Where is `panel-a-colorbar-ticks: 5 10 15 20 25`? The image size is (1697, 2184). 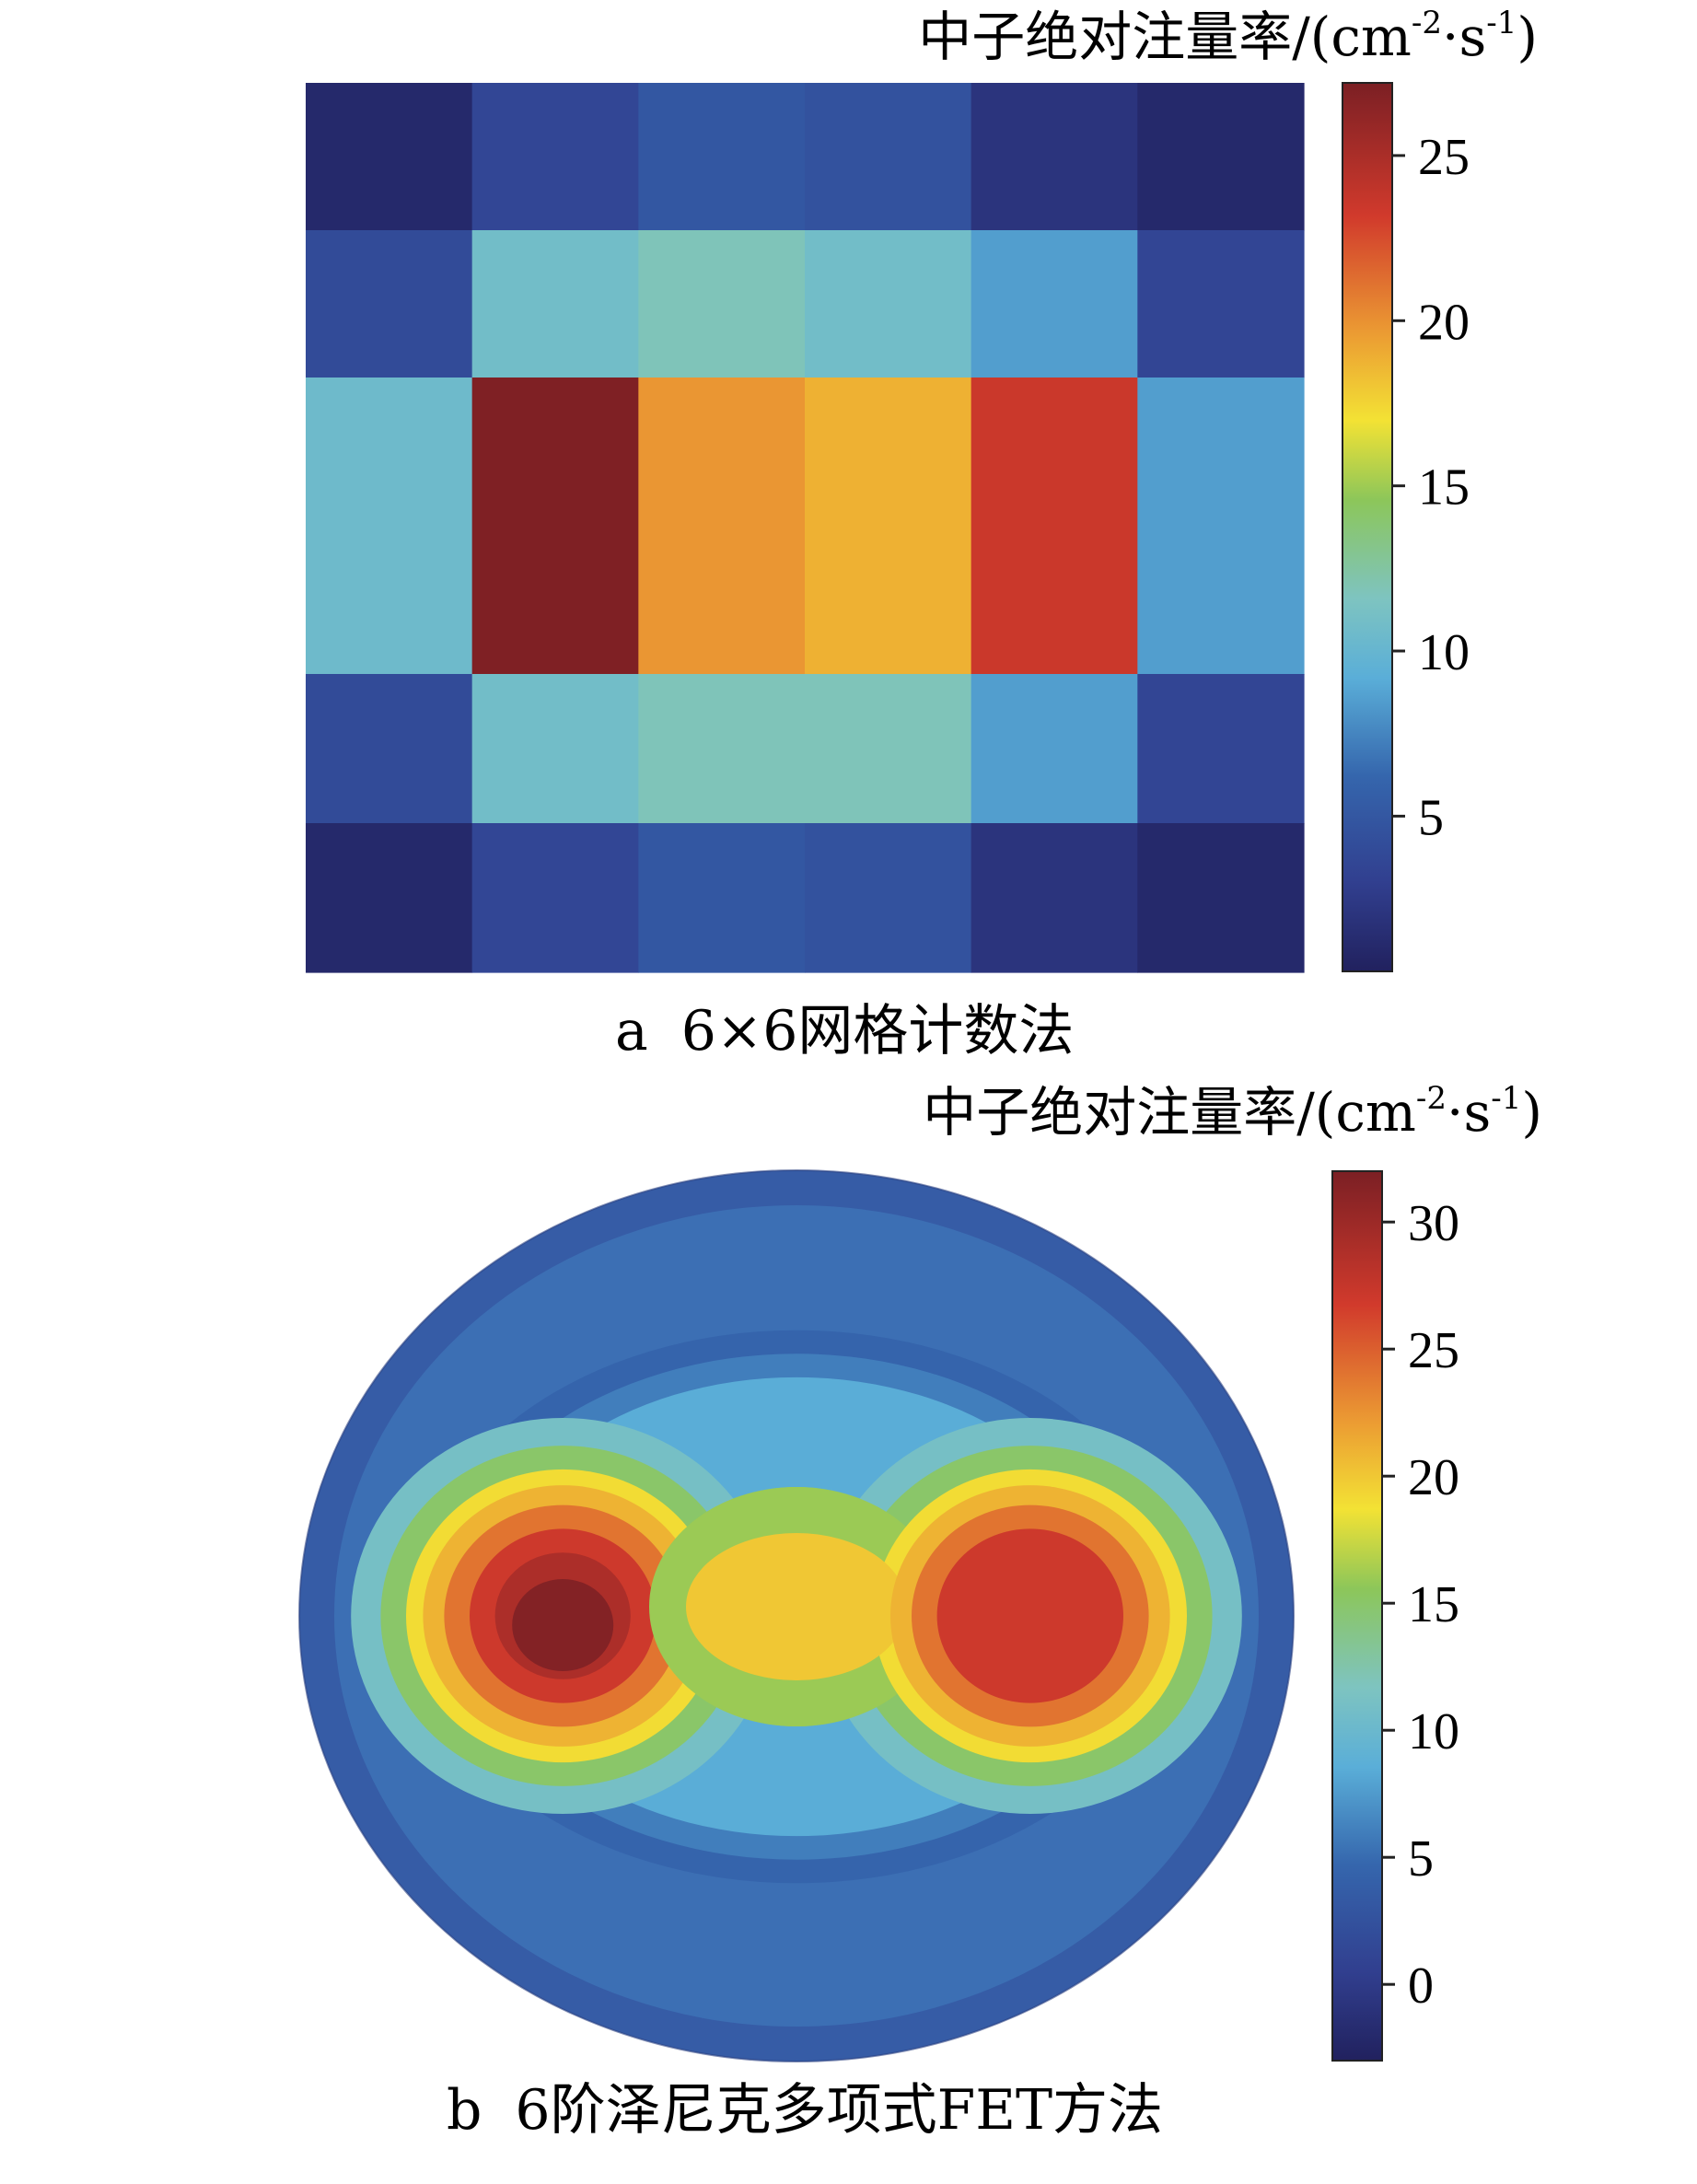
panel-a-colorbar-ticks: 5 10 15 20 25 is located at coordinates (1431, 487).